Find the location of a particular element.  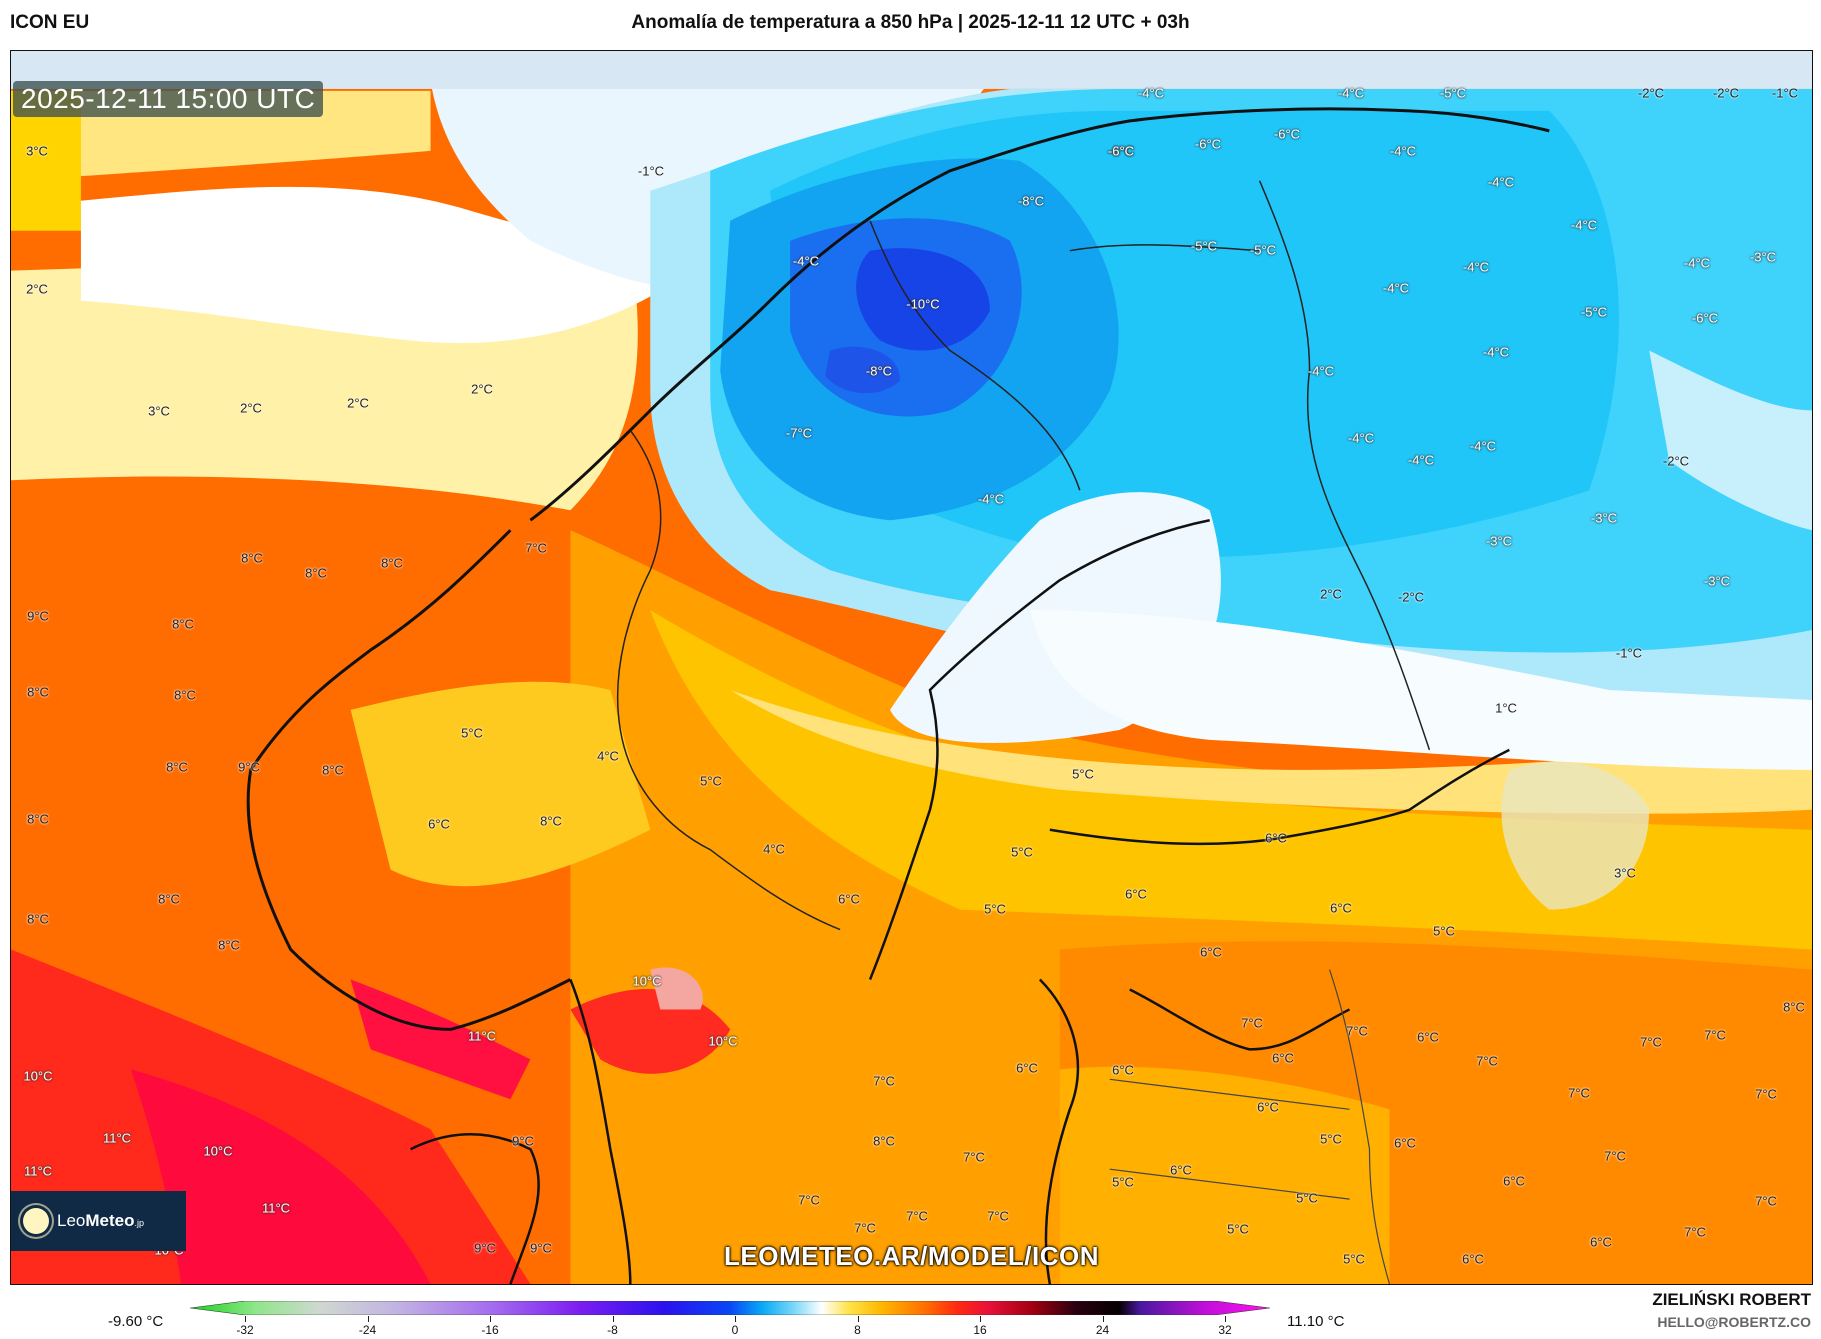

author-email: HELLO@ROBERTZ.CO is located at coordinates (1734, 1322).